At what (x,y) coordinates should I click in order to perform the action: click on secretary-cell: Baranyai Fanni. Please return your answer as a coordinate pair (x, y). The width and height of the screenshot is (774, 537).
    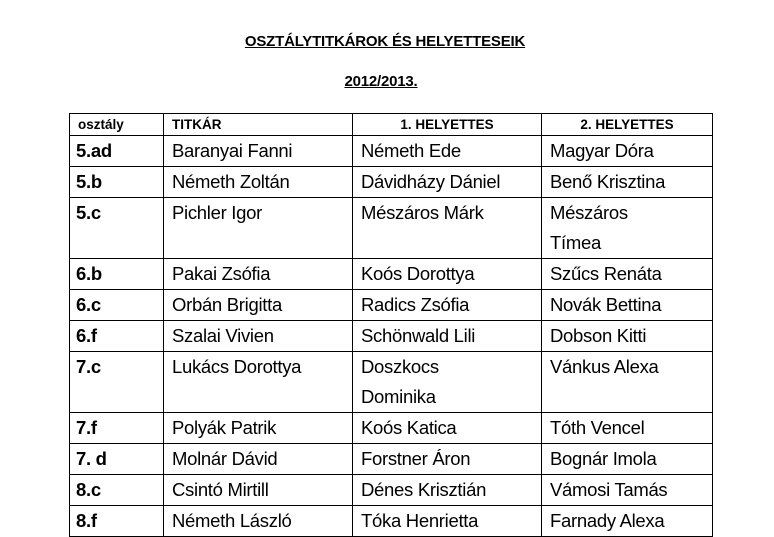
    Looking at the image, I should click on (258, 151).